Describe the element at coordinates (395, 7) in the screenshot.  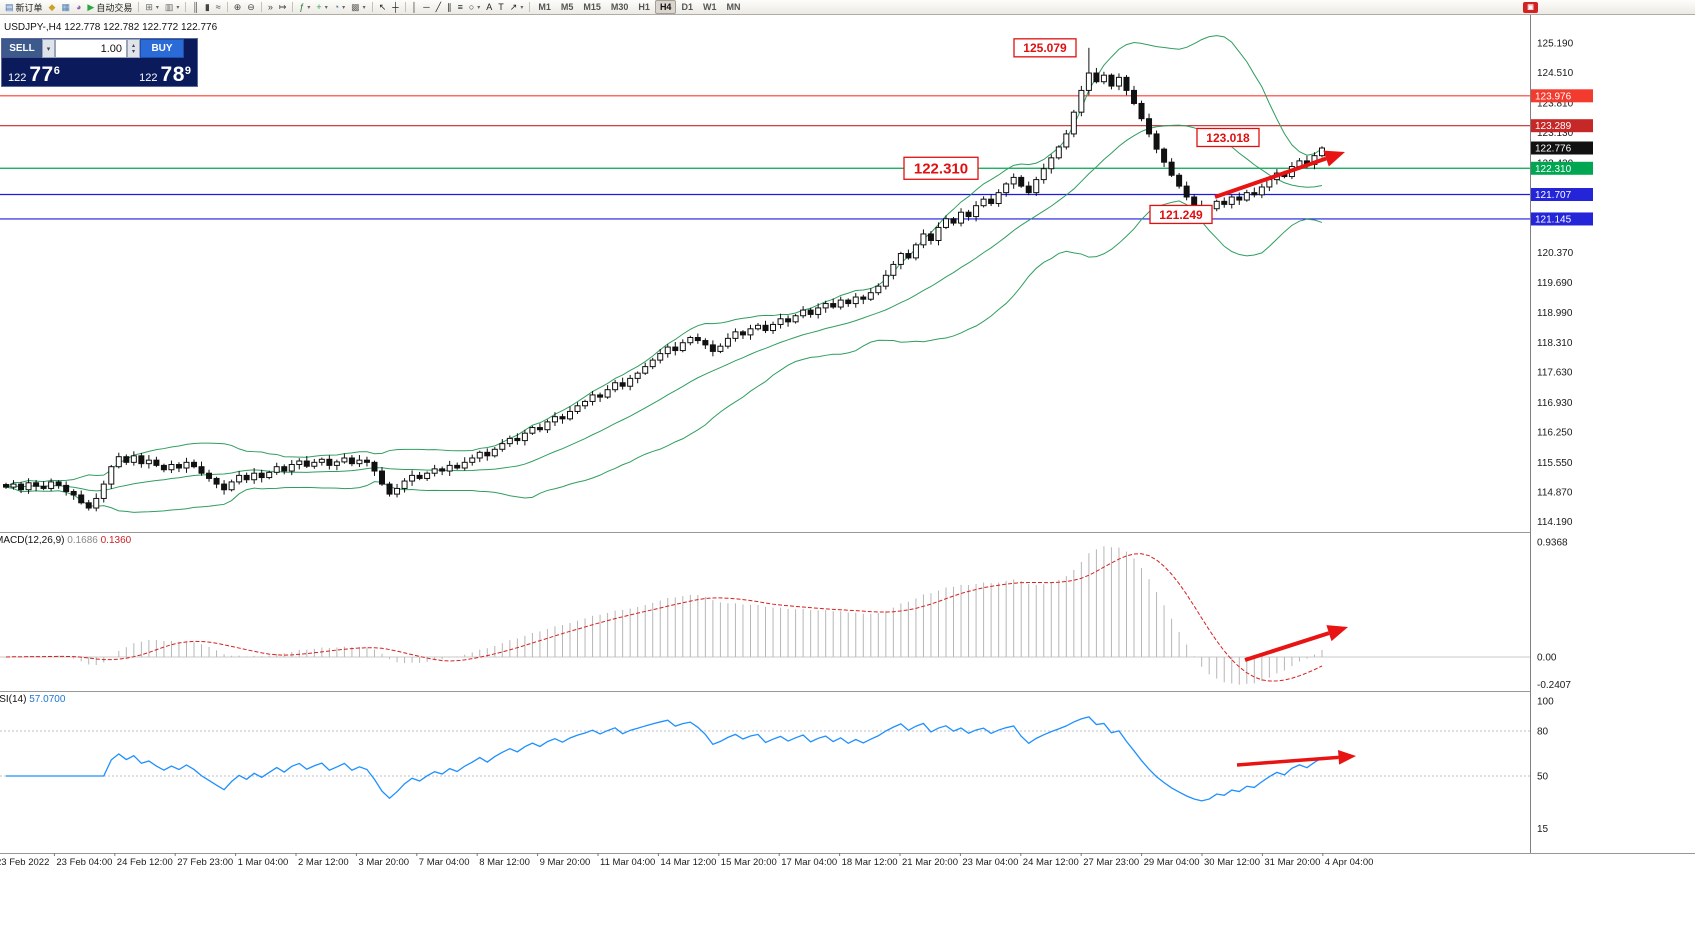
I see `crosshair-icon: ┼` at that location.